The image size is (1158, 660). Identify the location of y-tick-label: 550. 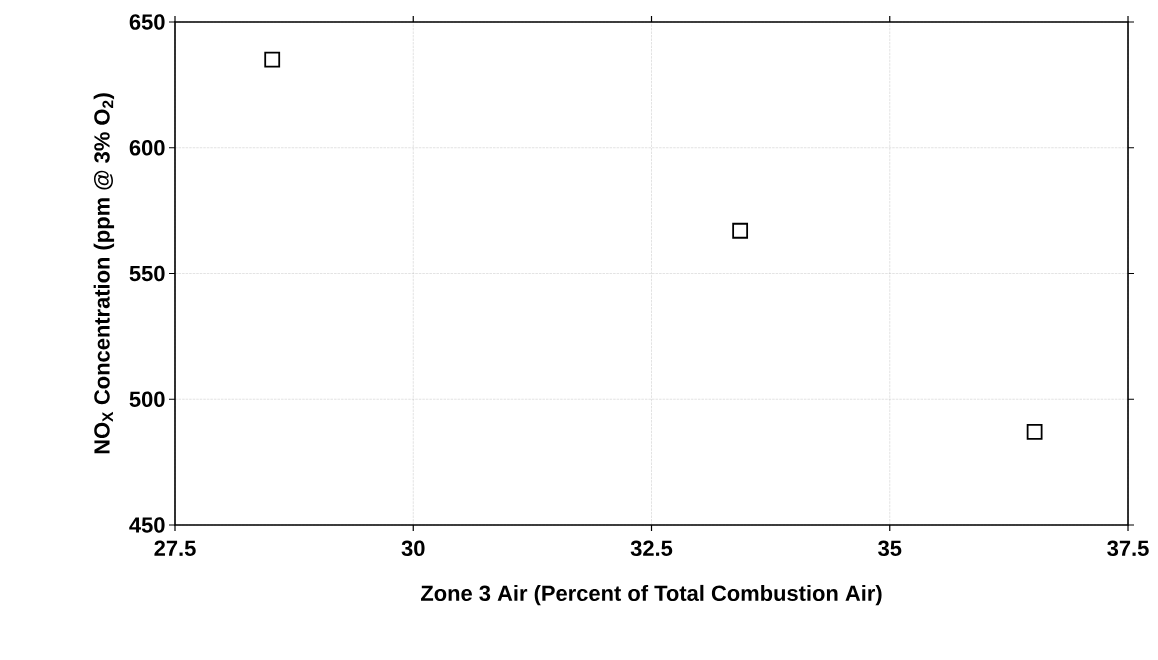
(147, 273).